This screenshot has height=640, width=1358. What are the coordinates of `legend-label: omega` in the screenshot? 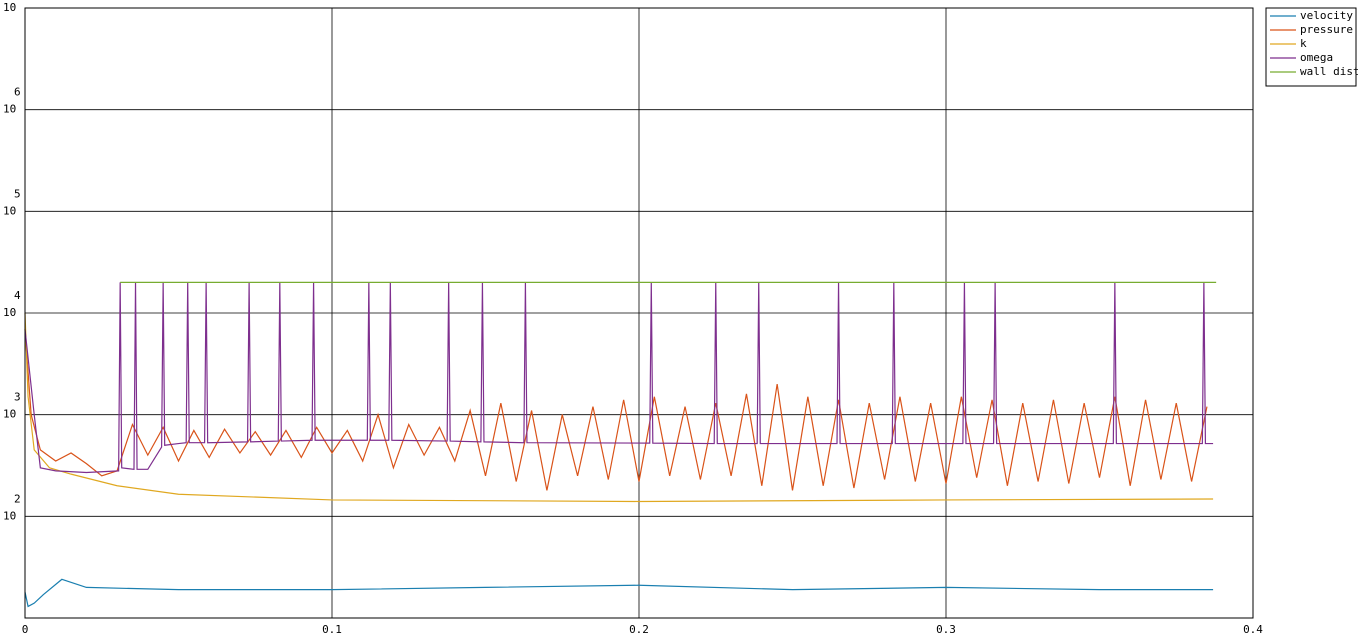 It's located at (1316, 57).